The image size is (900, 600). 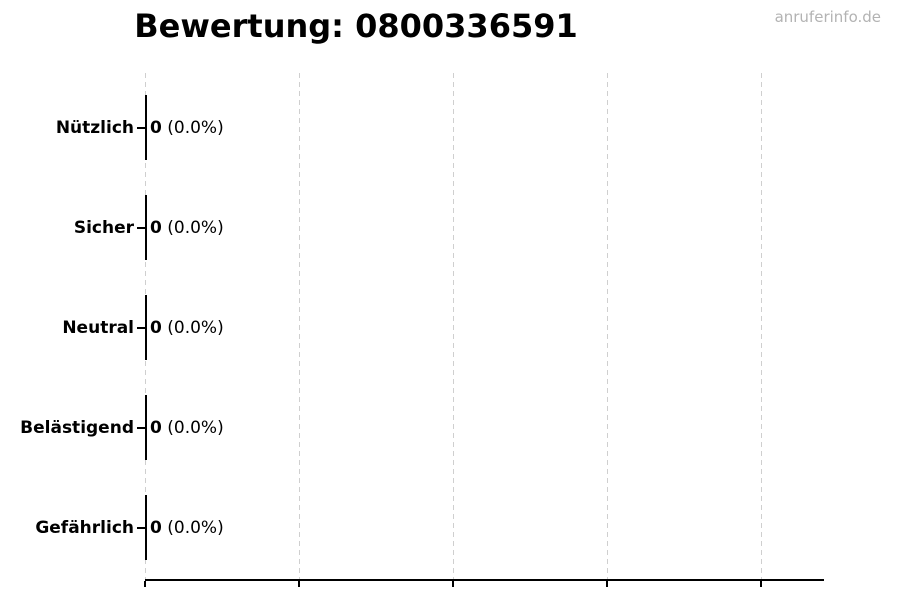 I want to click on category-label: Belästigend, so click(x=77, y=428).